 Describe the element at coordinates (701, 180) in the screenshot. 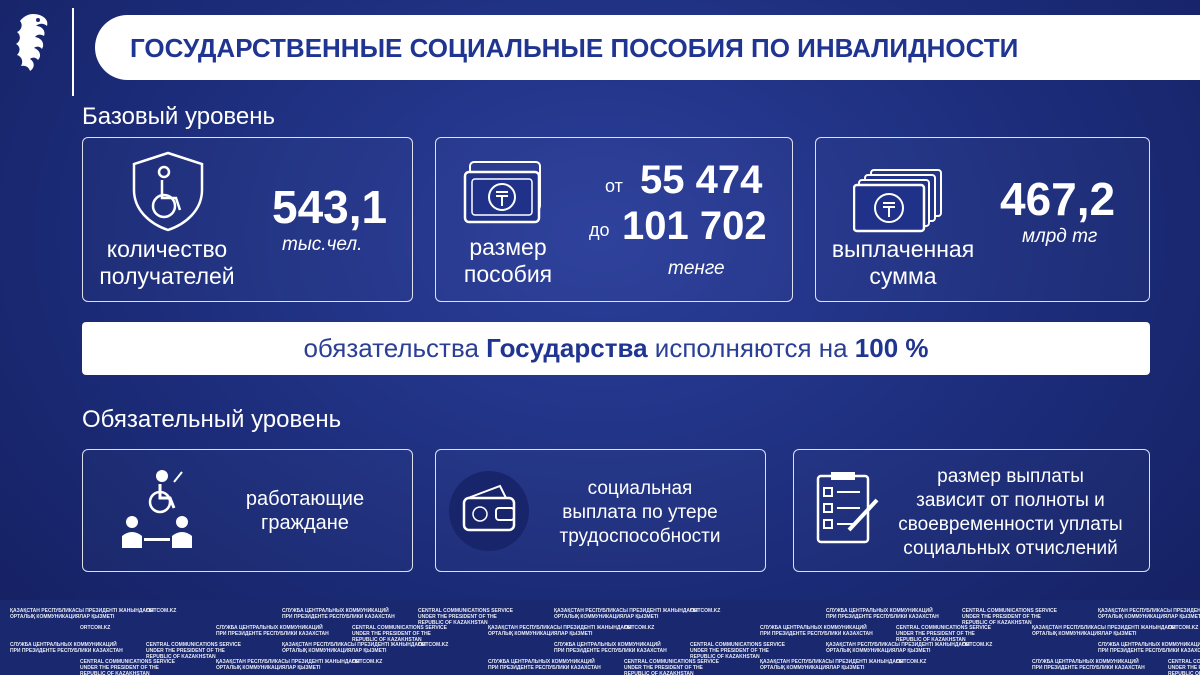

I see `range-from-value: 55 474` at that location.